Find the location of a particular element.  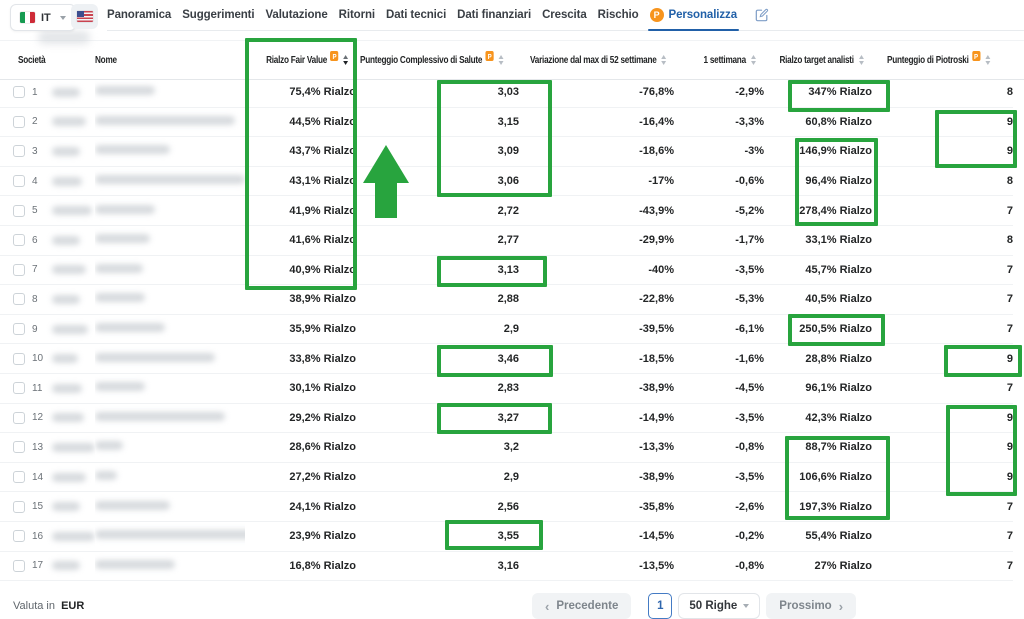

column-header-rialzo-target-analisti: Rialzo target analisti is located at coordinates (822, 60).